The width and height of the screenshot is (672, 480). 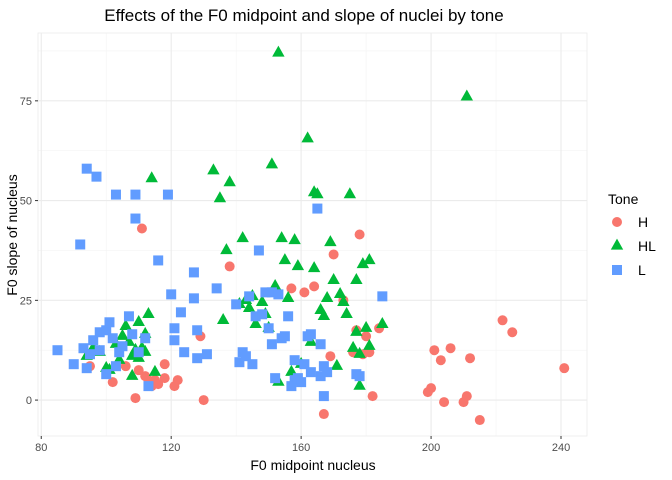 I want to click on legend-key-l, so click(x=617, y=270).